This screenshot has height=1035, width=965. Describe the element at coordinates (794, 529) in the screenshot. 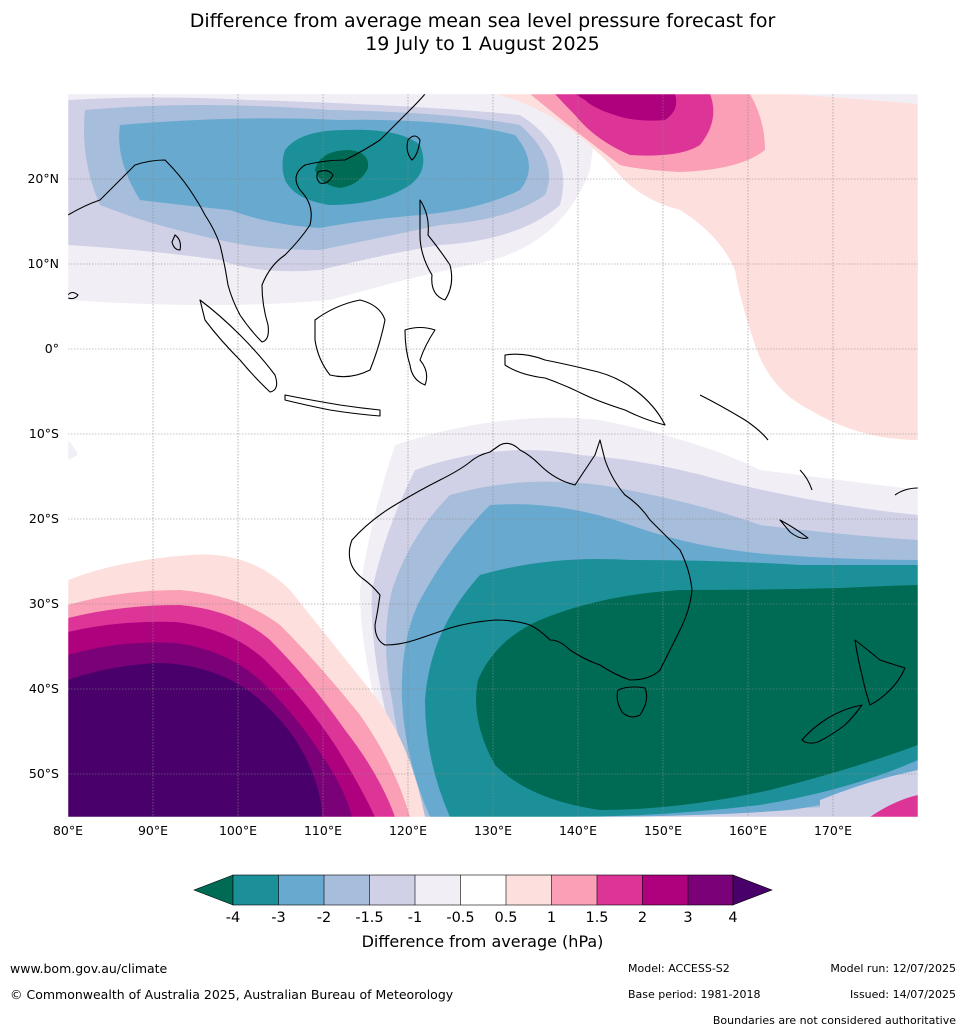

I see `new-caledonia-coast` at that location.